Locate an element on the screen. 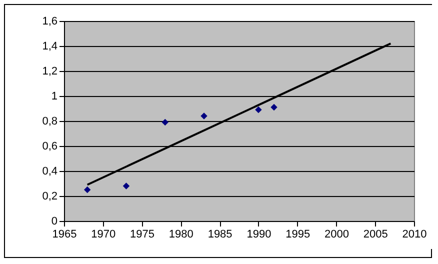 This screenshot has height=264, width=438. y-tick-label: 0 is located at coordinates (54, 222).